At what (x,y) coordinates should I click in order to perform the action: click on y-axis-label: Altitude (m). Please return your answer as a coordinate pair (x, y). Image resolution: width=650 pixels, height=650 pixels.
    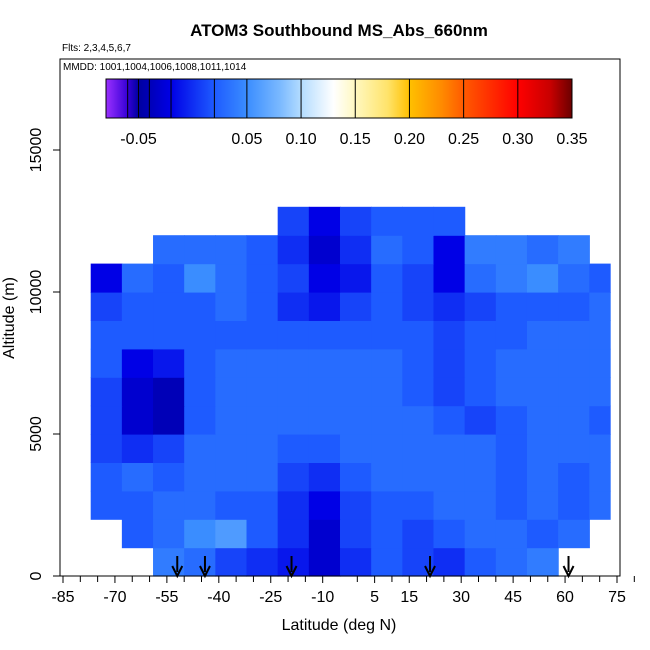
    Looking at the image, I should click on (9, 318).